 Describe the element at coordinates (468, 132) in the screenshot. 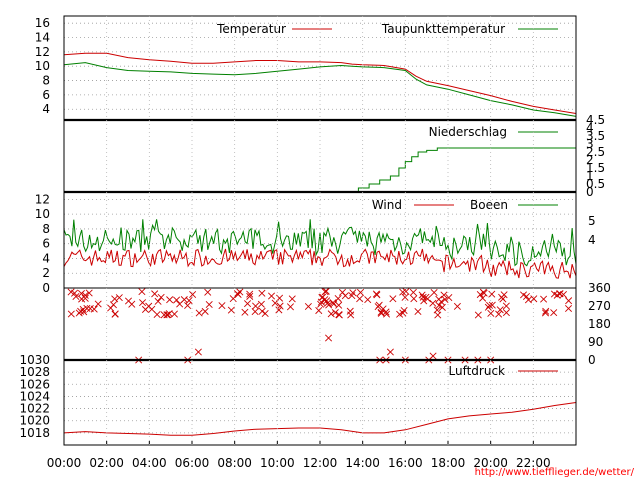

I see `legend-niederschlag-label: Niederschlag` at that location.